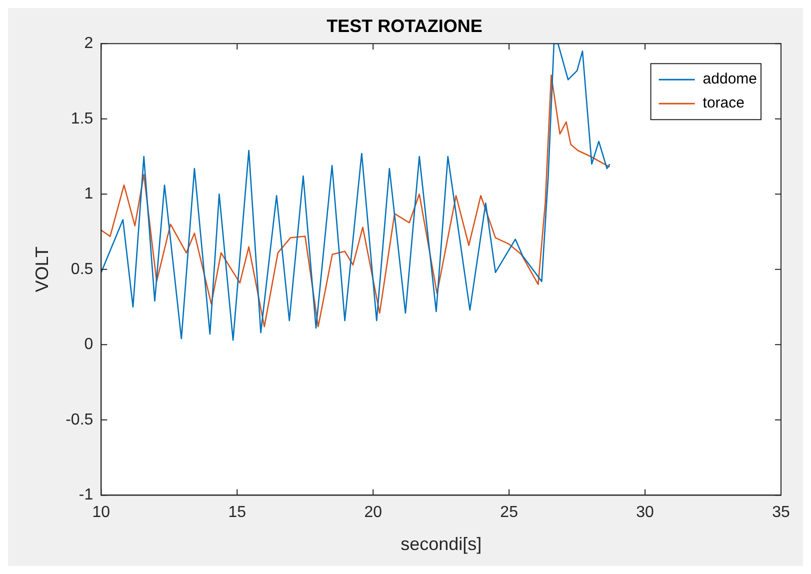 This screenshot has width=811, height=574. What do you see at coordinates (101, 513) in the screenshot?
I see `x-tick-label: 10` at bounding box center [101, 513].